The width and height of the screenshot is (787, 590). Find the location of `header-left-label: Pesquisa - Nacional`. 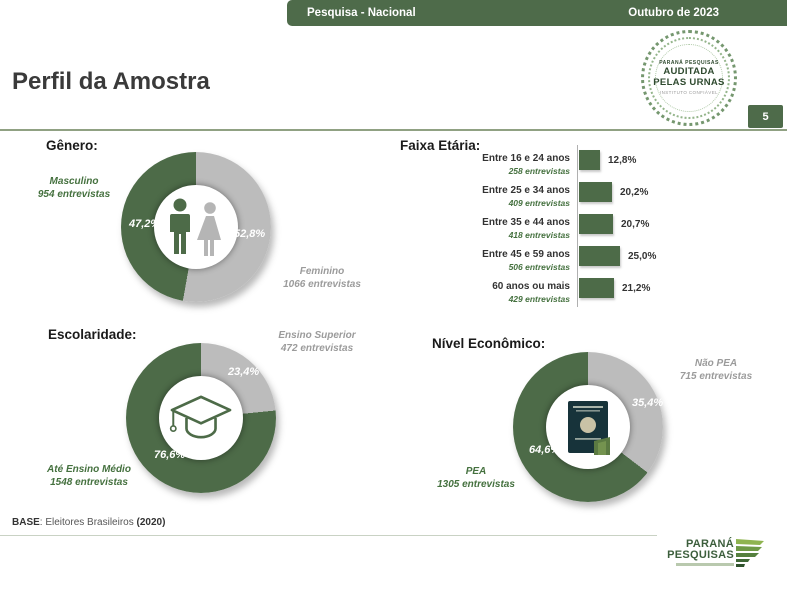

header-left-label: Pesquisa - Nacional is located at coordinates (361, 13).